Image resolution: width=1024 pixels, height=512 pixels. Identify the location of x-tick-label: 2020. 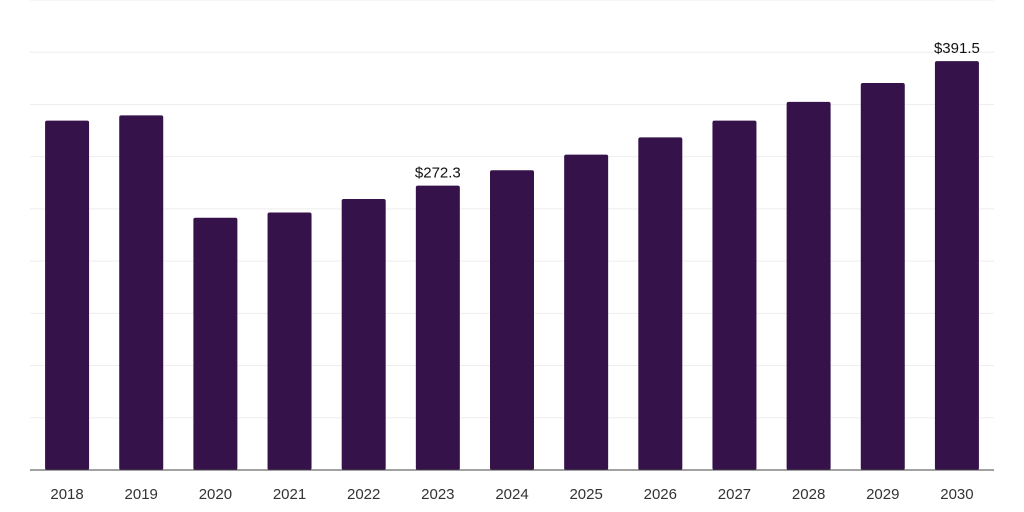
(215, 494).